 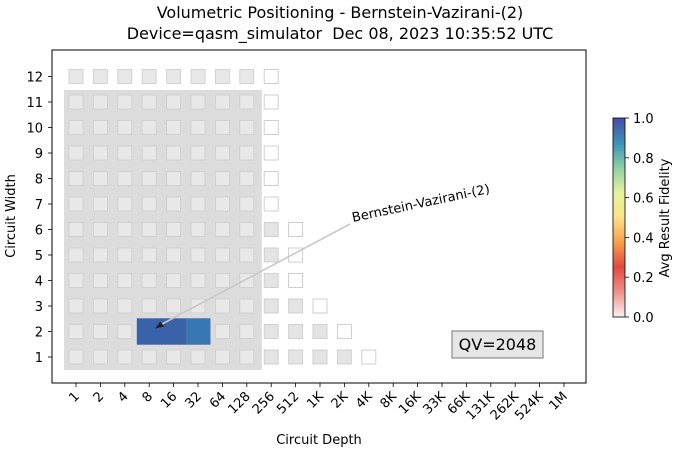 I want to click on qv-label: QV=2048, so click(x=498, y=344).